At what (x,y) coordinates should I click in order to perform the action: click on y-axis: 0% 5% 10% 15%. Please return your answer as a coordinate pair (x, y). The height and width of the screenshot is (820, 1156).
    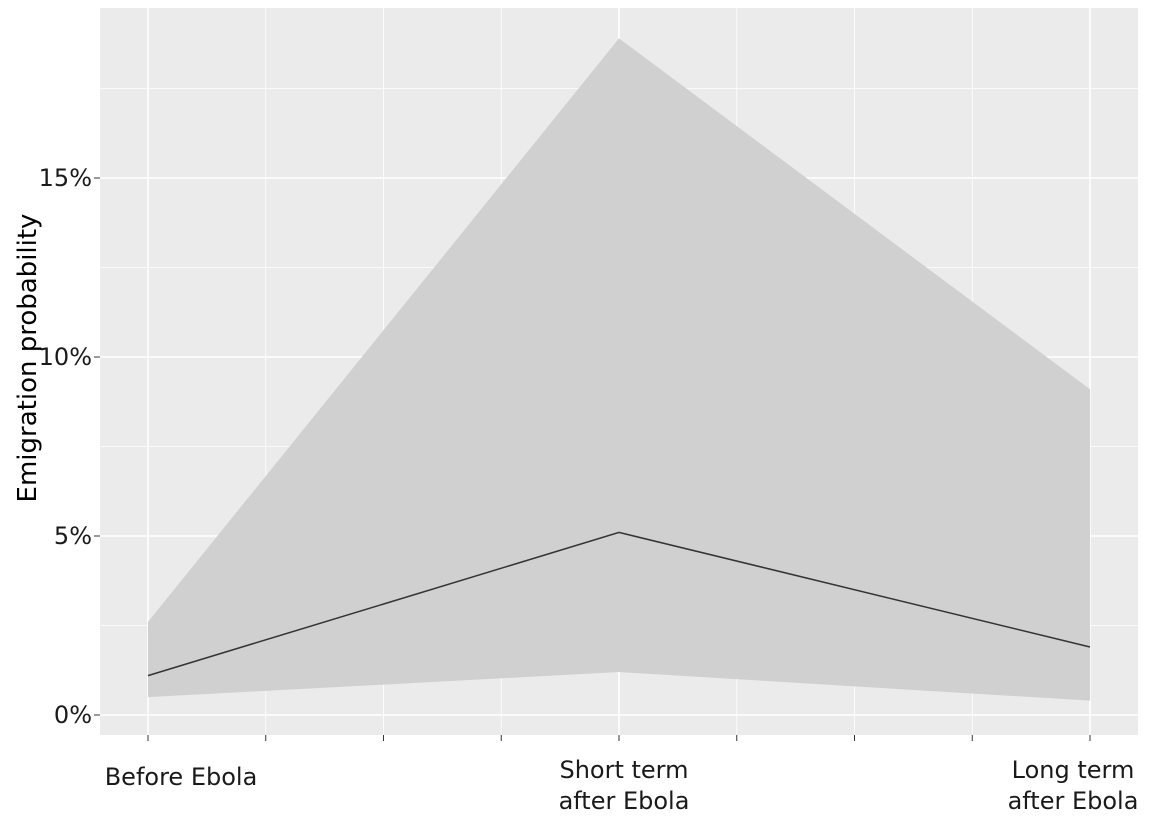
    Looking at the image, I should click on (69, 446).